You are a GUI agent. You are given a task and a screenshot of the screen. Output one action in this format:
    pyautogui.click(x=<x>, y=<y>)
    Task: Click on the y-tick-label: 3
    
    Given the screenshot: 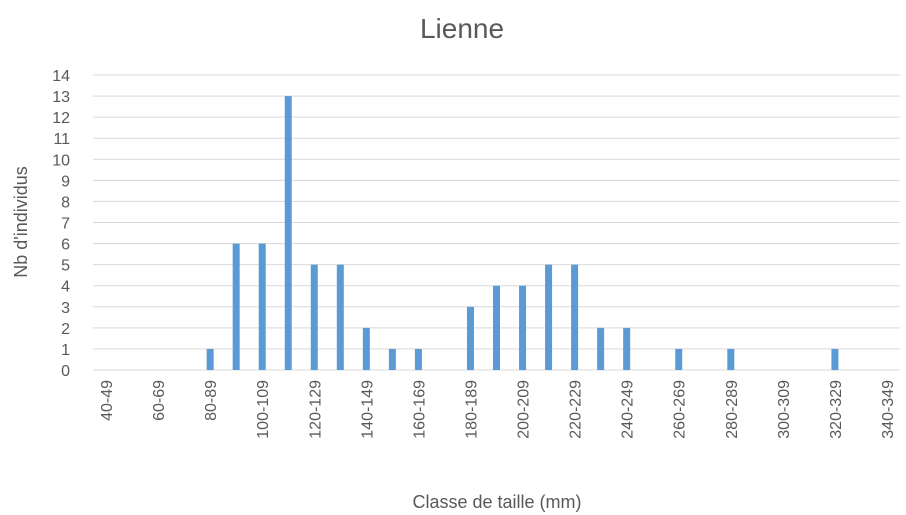 What is the action you would take?
    pyautogui.click(x=65, y=308)
    